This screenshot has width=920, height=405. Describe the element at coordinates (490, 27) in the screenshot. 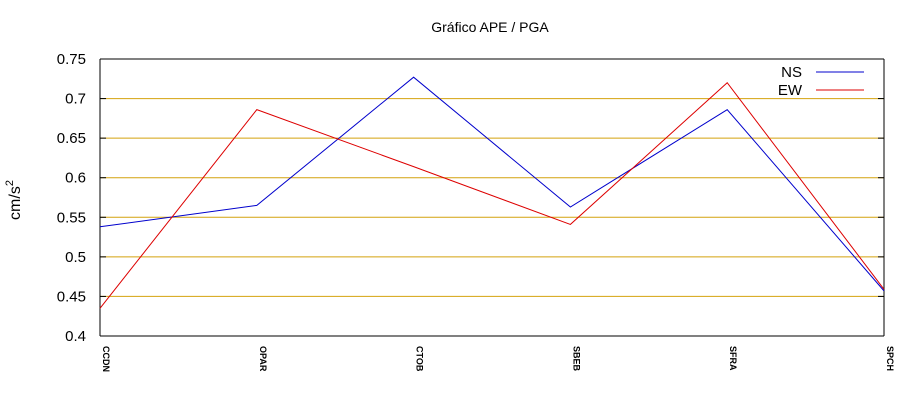

I see `chart-title: Gráfico APE / PGA` at that location.